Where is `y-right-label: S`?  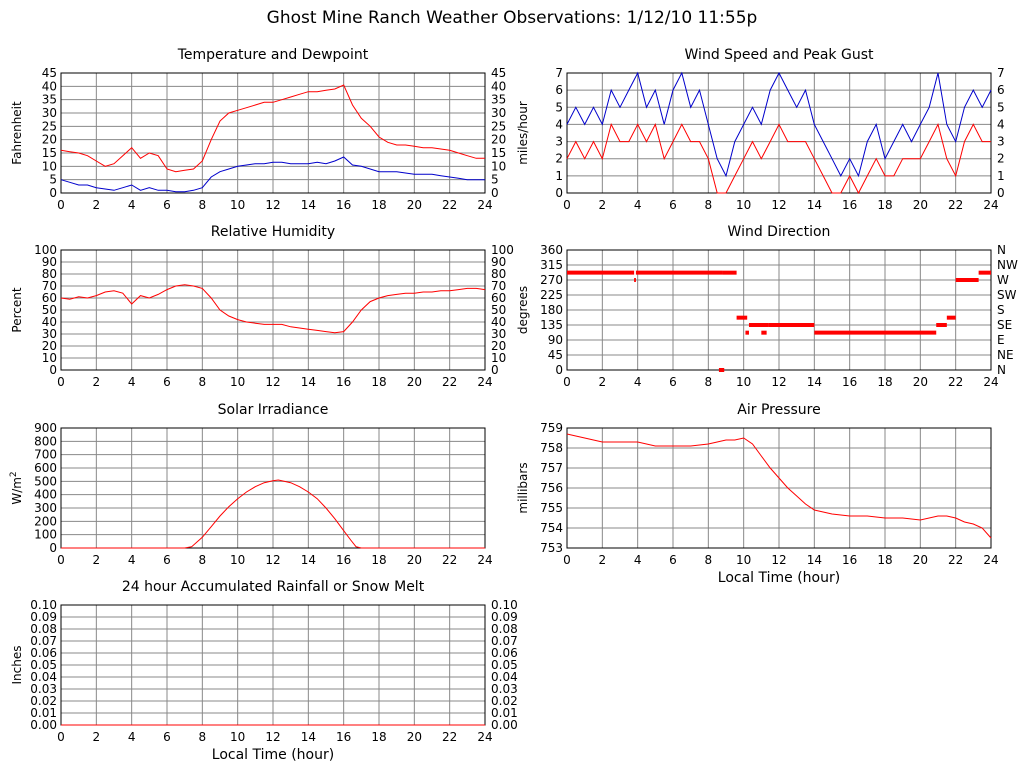
y-right-label: S is located at coordinates (1001, 310).